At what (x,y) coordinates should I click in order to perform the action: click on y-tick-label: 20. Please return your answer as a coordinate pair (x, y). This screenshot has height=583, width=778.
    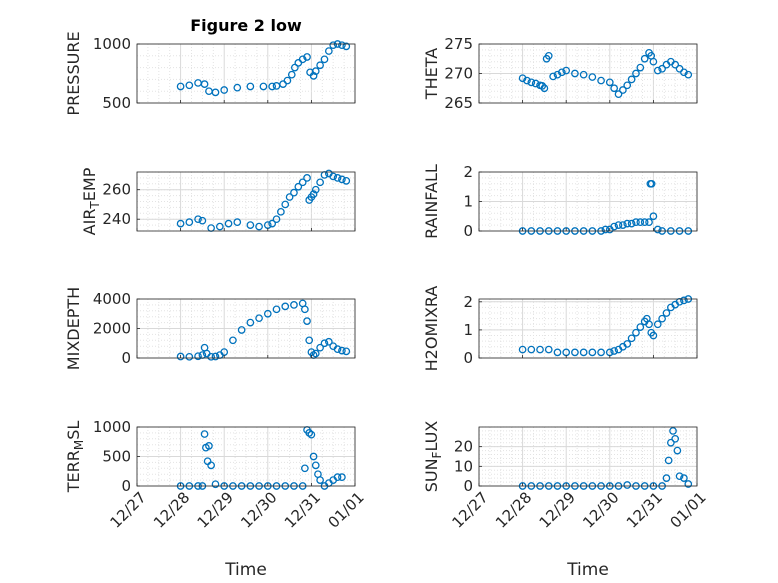
    Looking at the image, I should click on (463, 447).